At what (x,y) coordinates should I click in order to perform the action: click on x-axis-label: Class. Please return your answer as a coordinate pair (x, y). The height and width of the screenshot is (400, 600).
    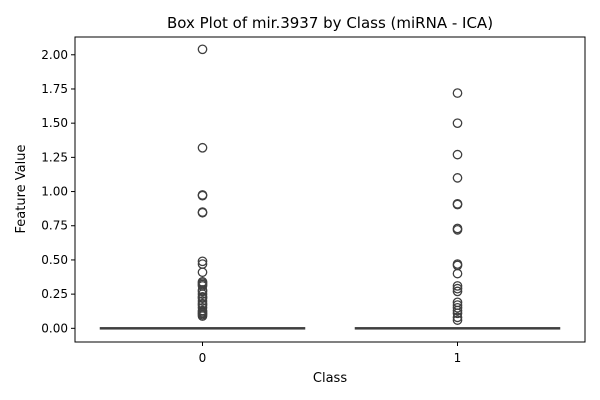
    Looking at the image, I should click on (330, 378).